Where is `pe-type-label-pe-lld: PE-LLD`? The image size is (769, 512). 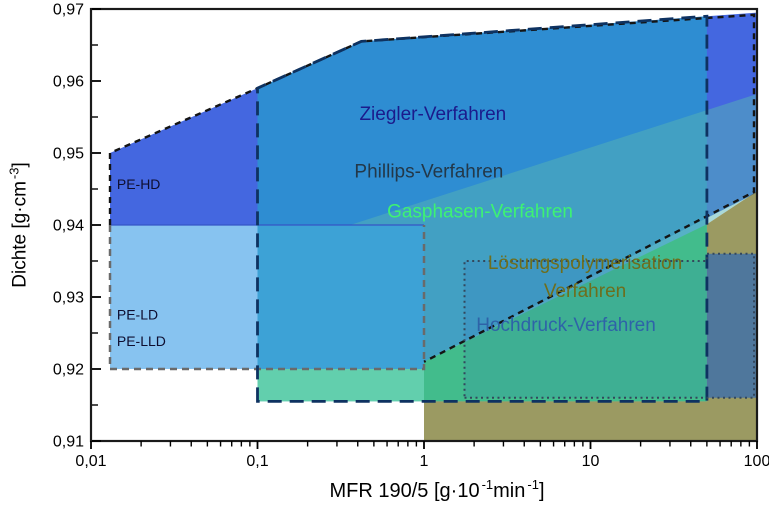
pe-type-label-pe-lld: PE-LLD is located at coordinates (141, 341).